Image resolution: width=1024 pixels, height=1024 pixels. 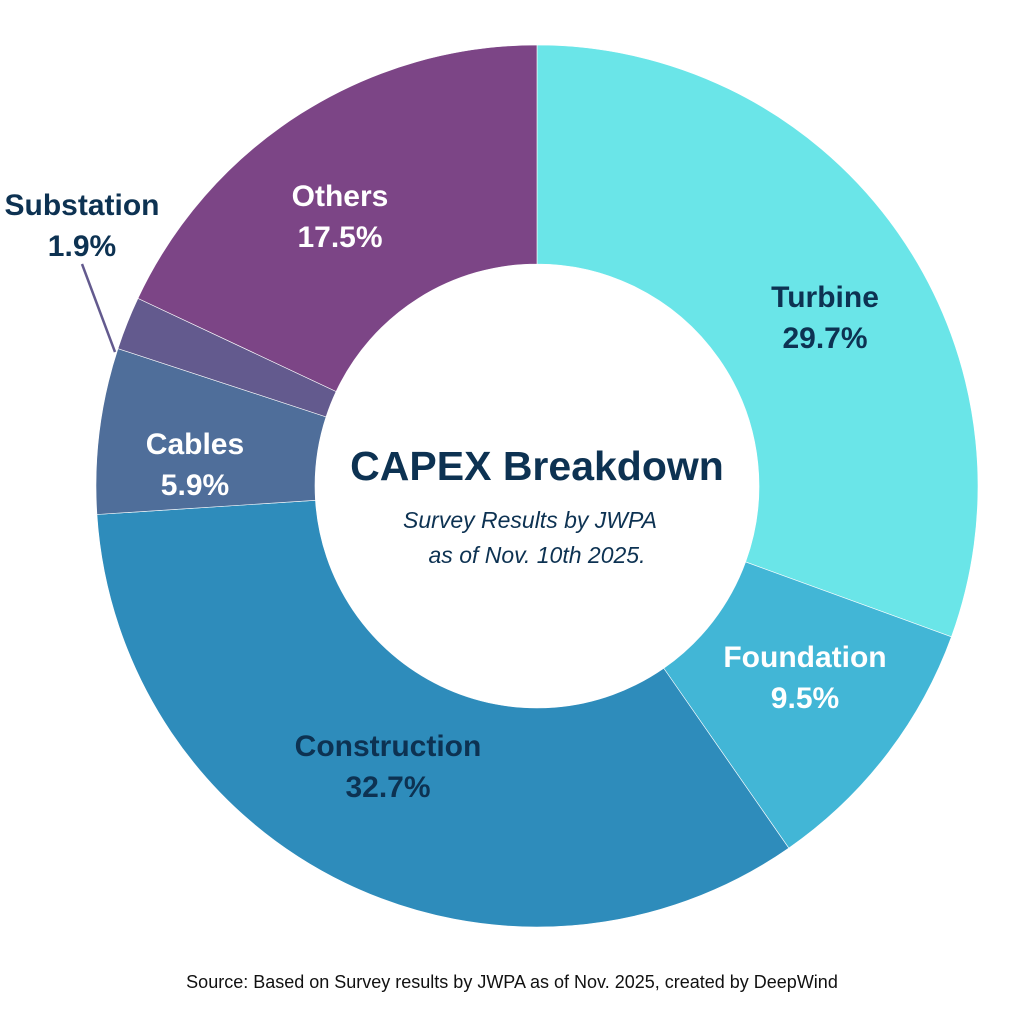 I want to click on slice-value-label-others: 17.5%, so click(x=339, y=237).